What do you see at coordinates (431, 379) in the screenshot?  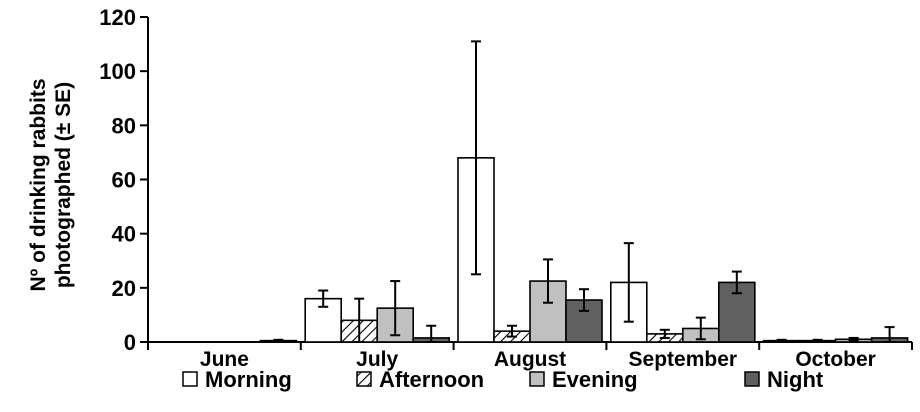 I see `legend-label-afternoon: Afternoon` at bounding box center [431, 379].